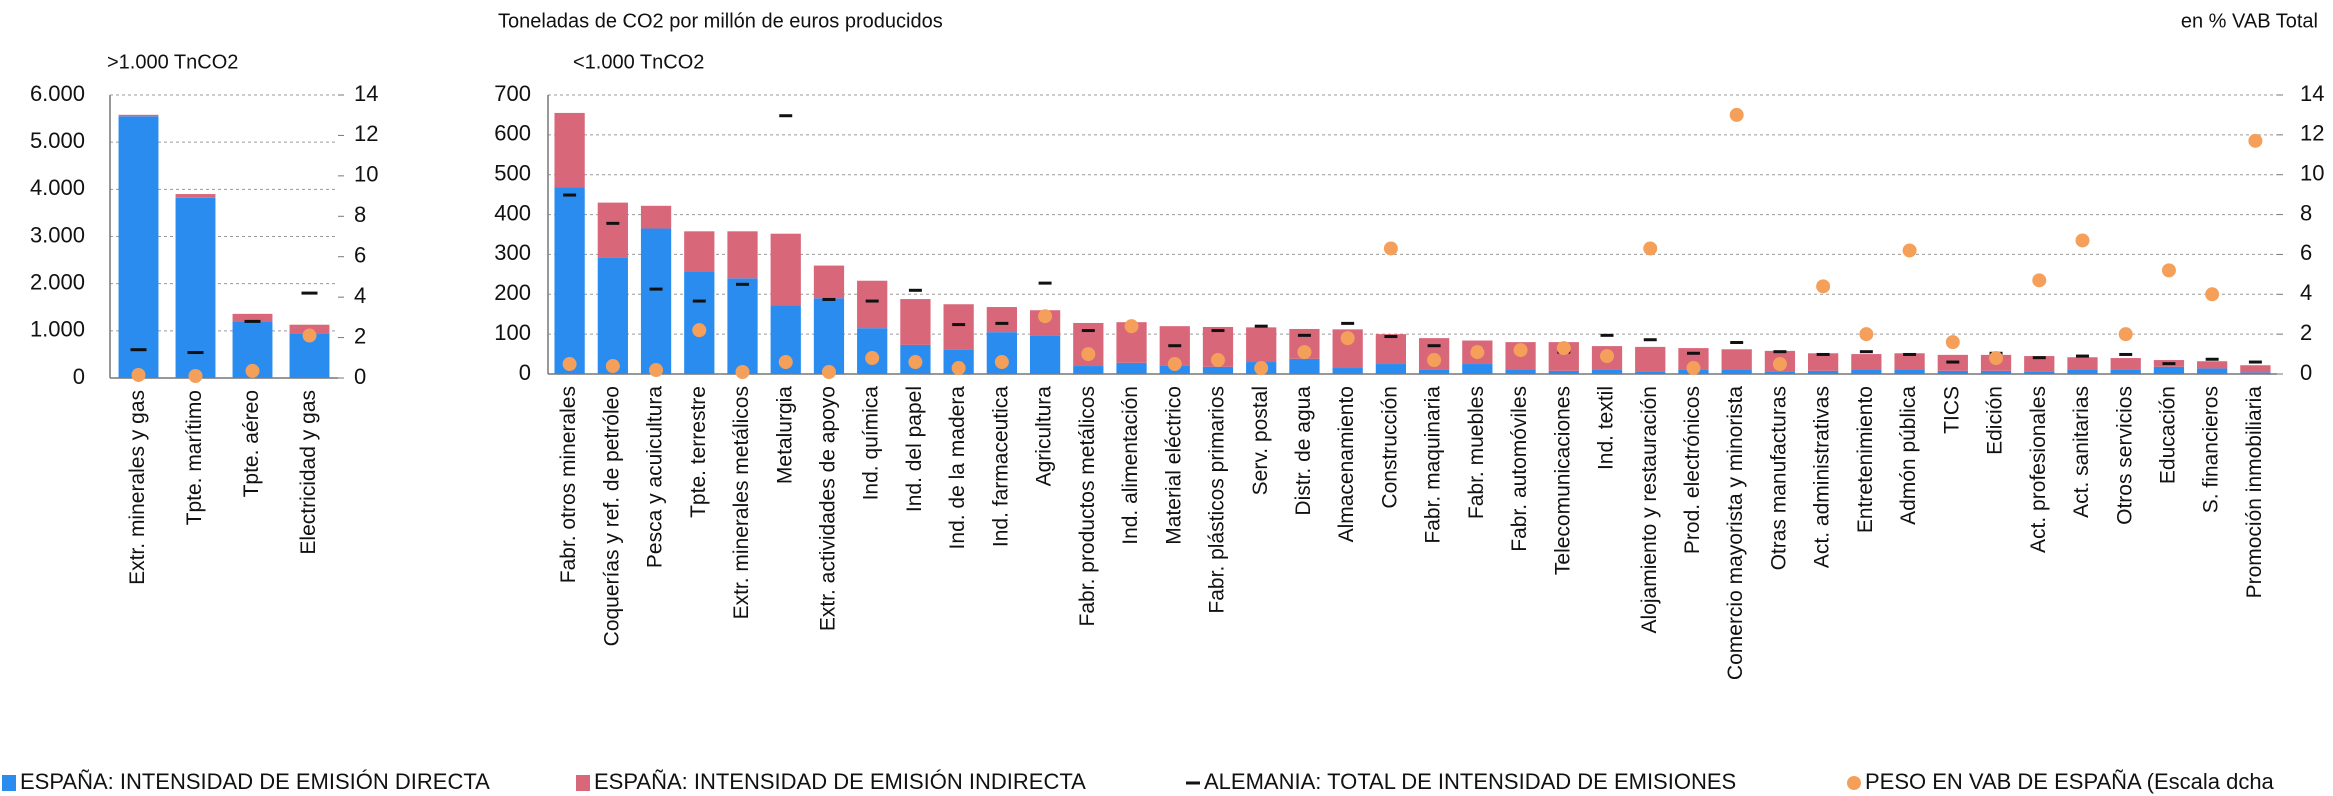 This screenshot has height=796, width=2333. Describe the element at coordinates (2124, 455) in the screenshot. I see `x-tick-label: Otros servicios` at that location.